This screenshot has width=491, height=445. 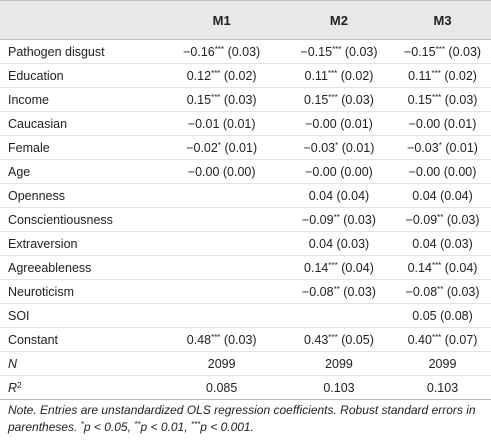 What do you see at coordinates (442, 267) in the screenshot?
I see `table-cell: 0.14*** (0.04)` at bounding box center [442, 267].